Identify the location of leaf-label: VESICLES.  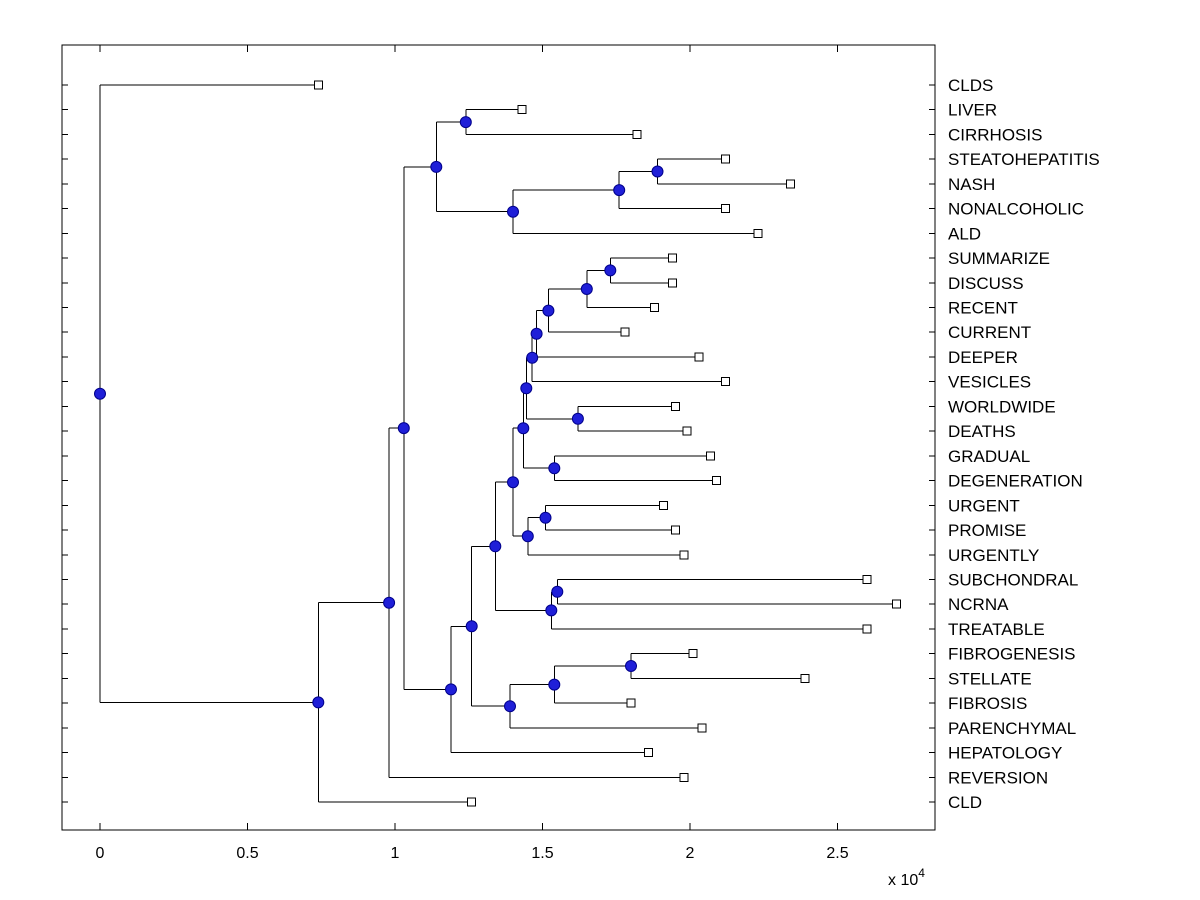
(989, 382).